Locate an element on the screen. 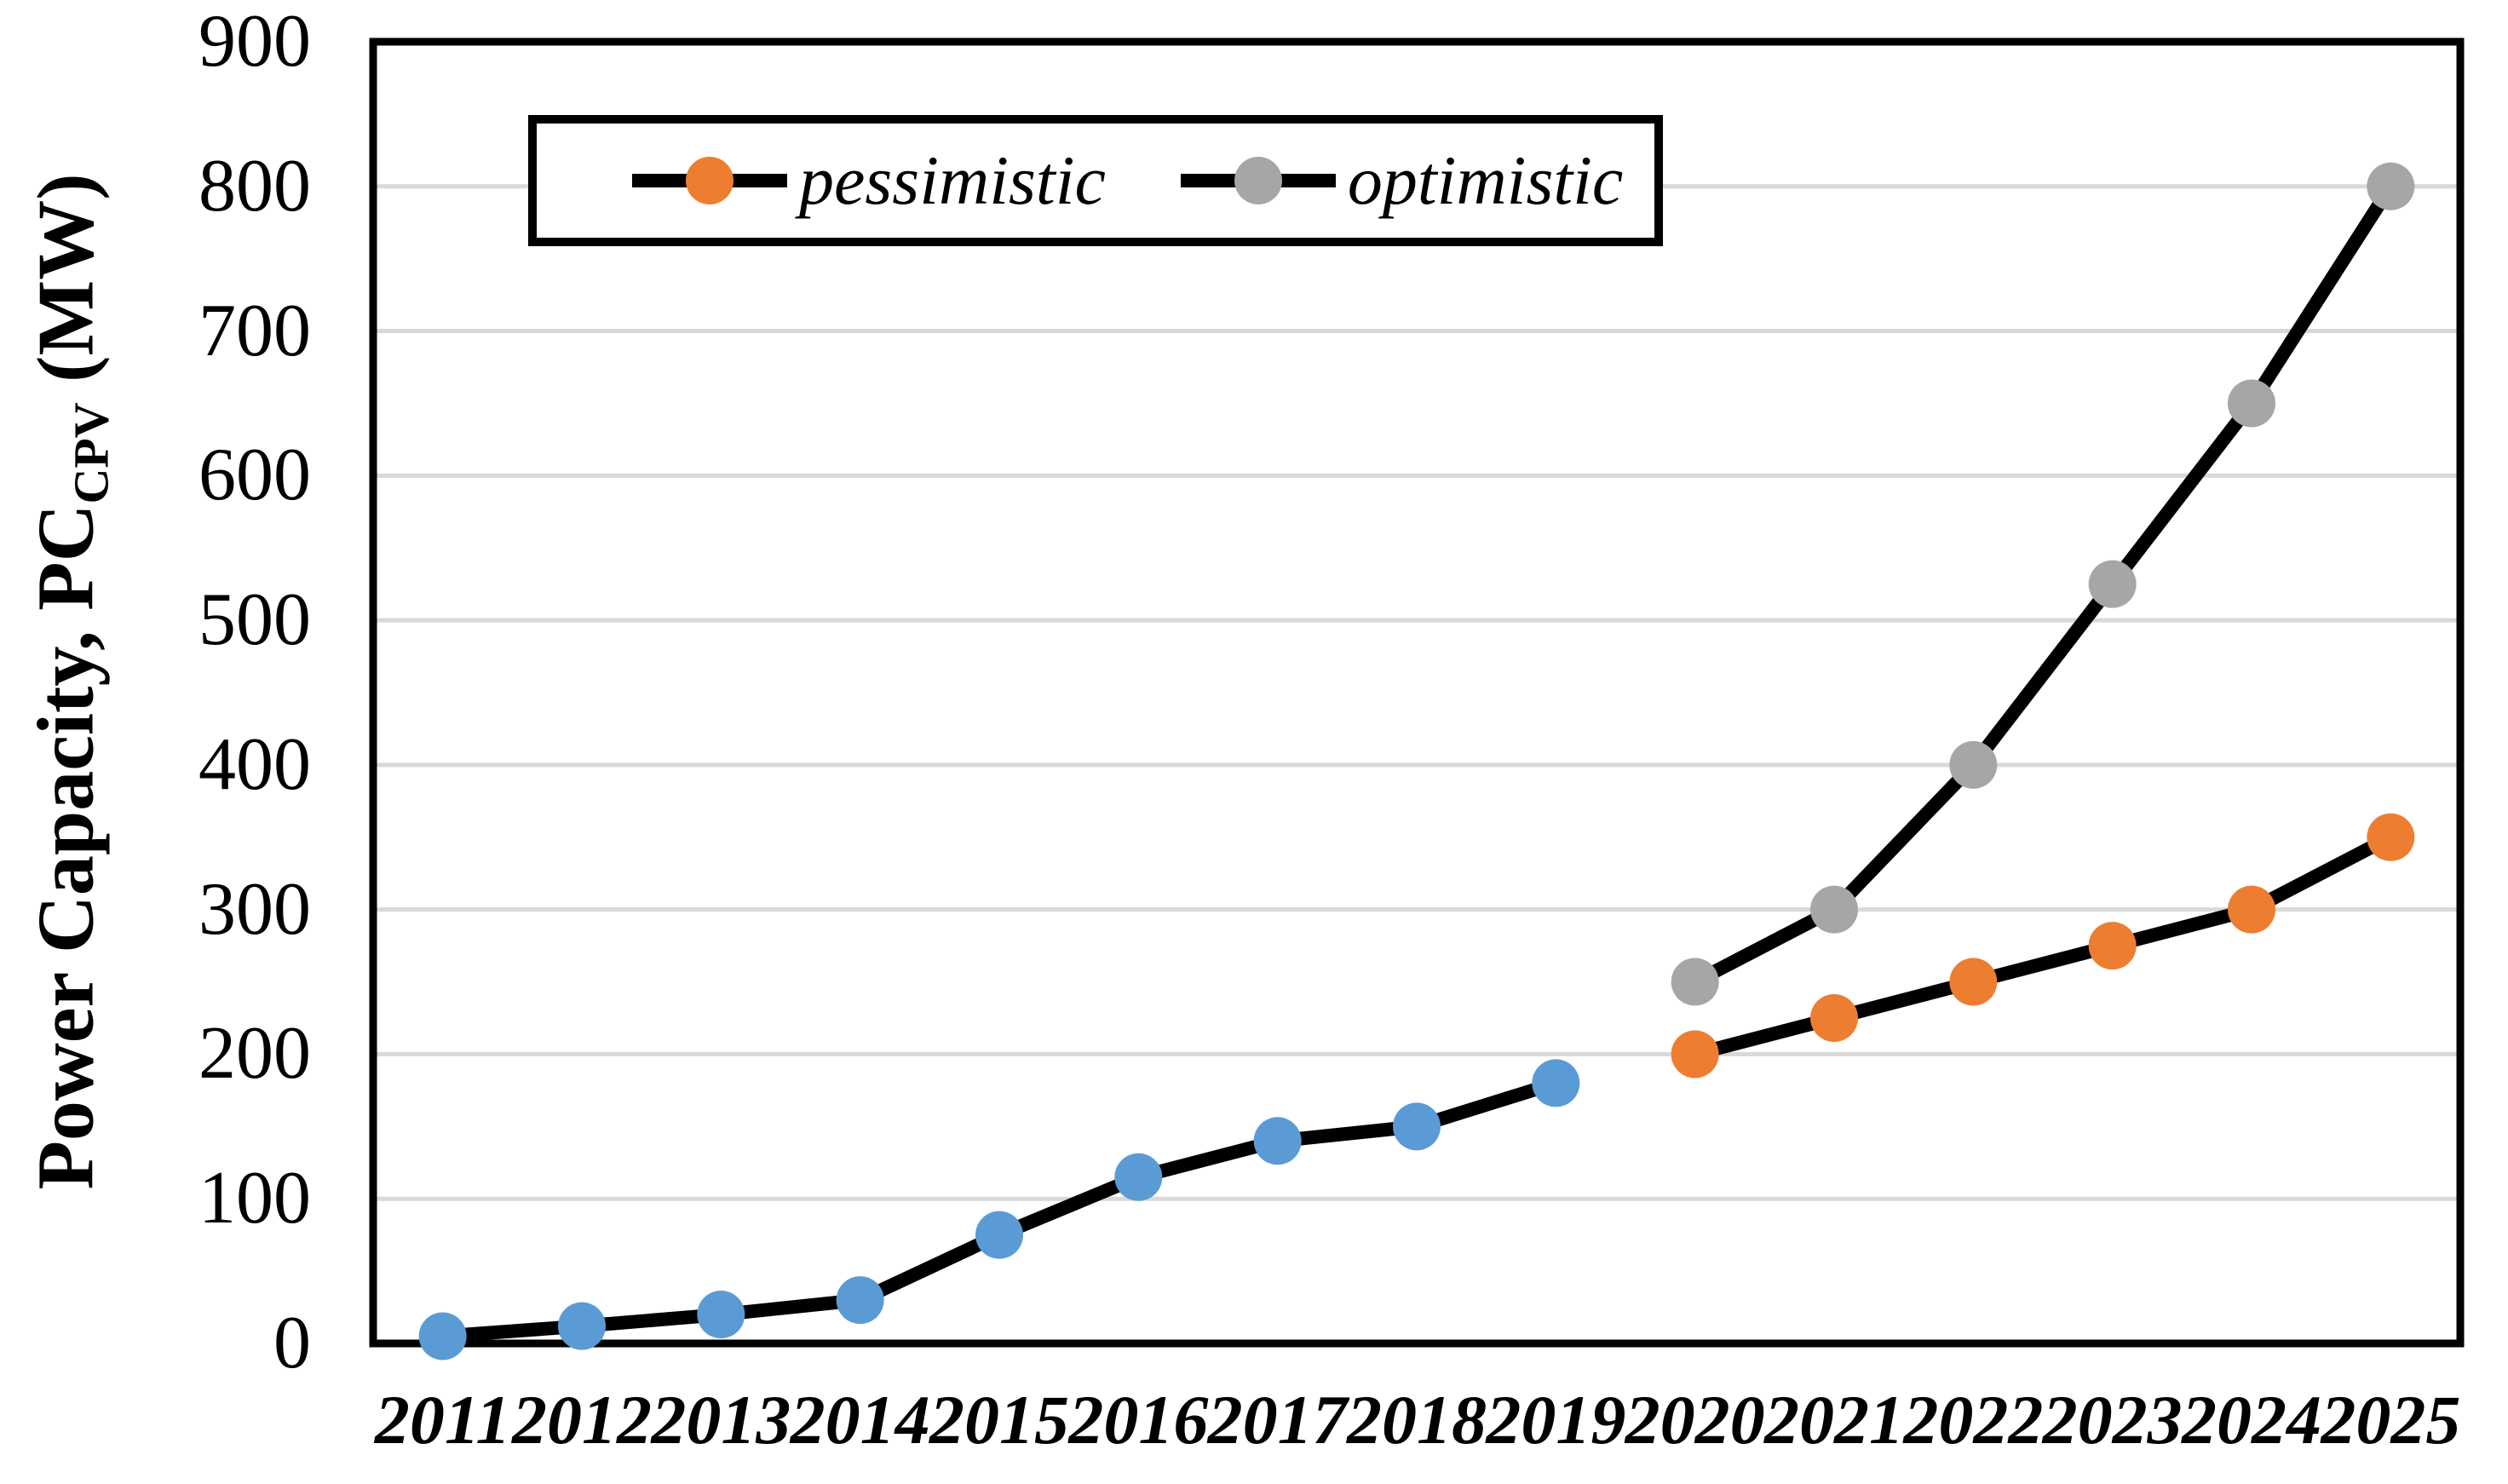 Image resolution: width=2508 pixels, height=1484 pixels. x-tick-label-2014: 2014 is located at coordinates (860, 1419).